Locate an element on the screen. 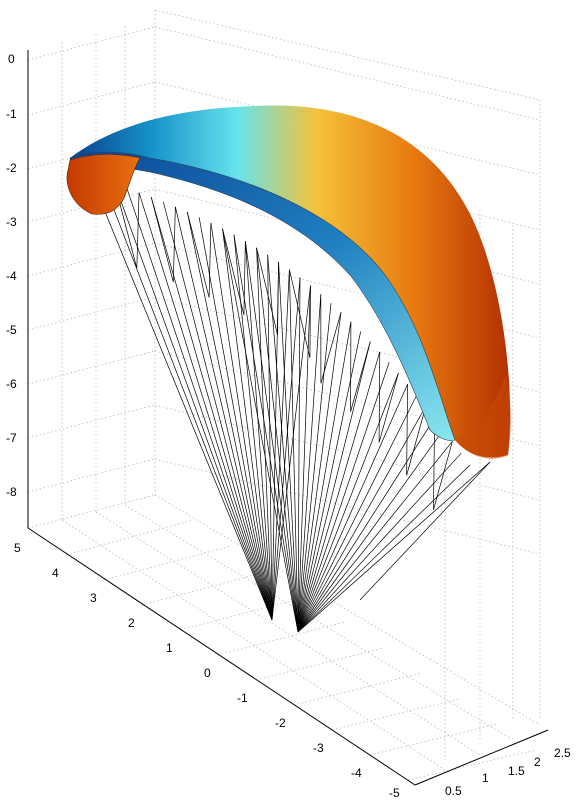 The image size is (579, 801). x-tick-label: 1 is located at coordinates (485, 778).